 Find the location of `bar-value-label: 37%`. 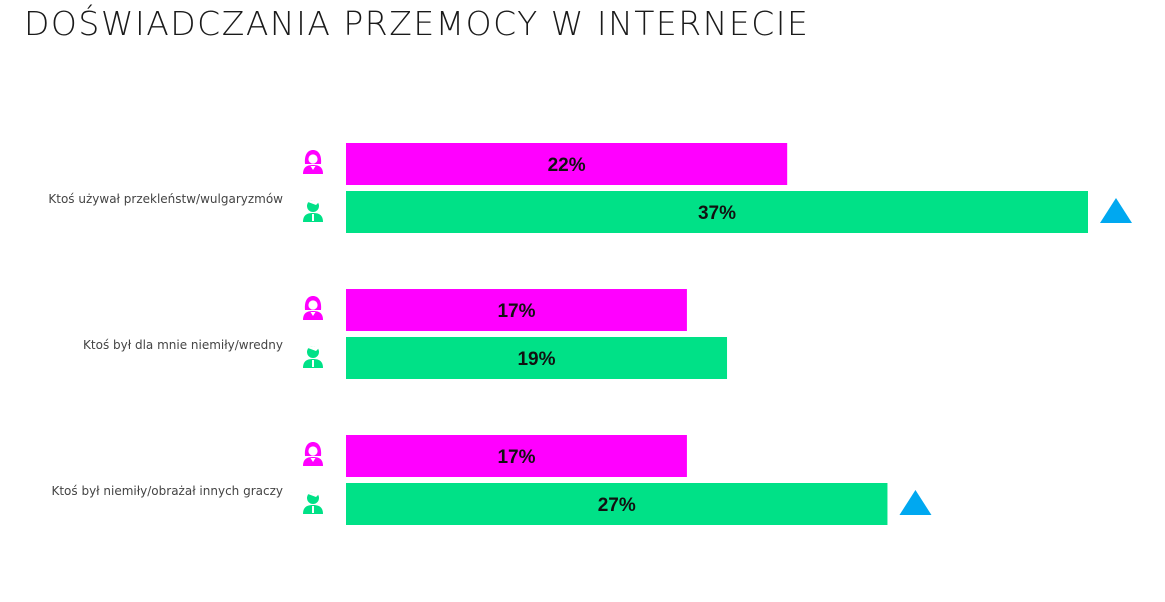

bar-value-label: 37% is located at coordinates (717, 213).